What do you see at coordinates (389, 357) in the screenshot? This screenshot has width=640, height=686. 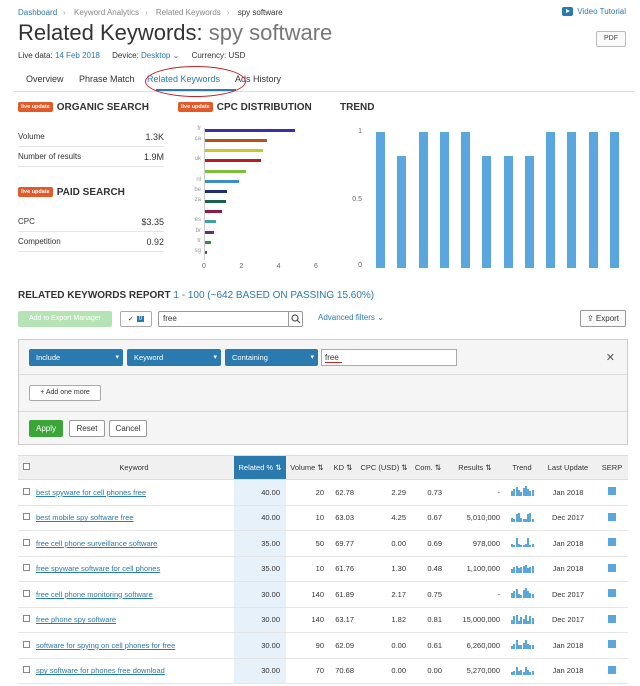 I see `filter-value-input: free` at bounding box center [389, 357].